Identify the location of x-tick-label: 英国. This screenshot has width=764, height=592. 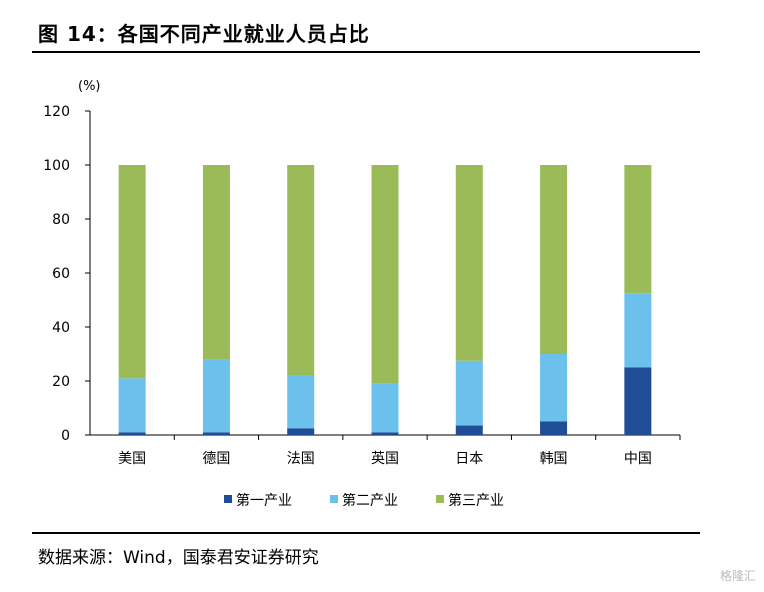
(385, 458).